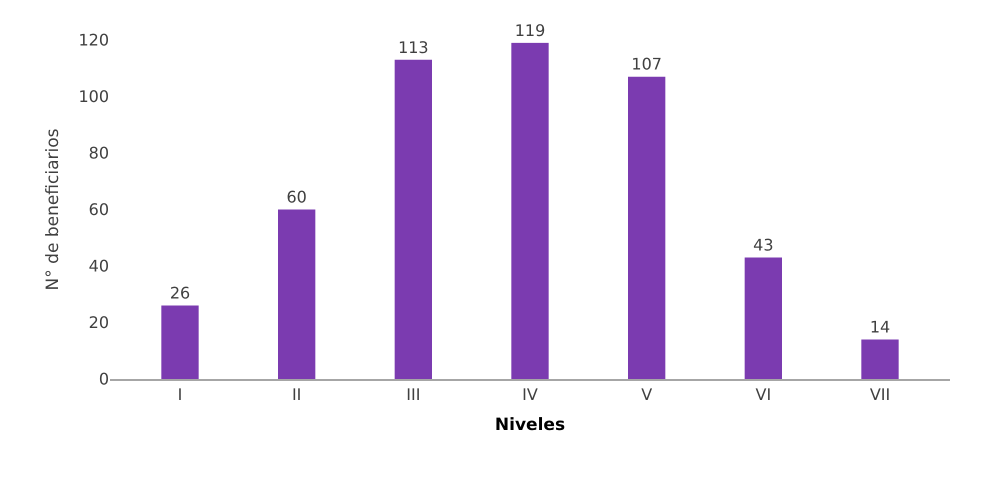  Describe the element at coordinates (646, 394) in the screenshot. I see `x-tick-label: V` at that location.